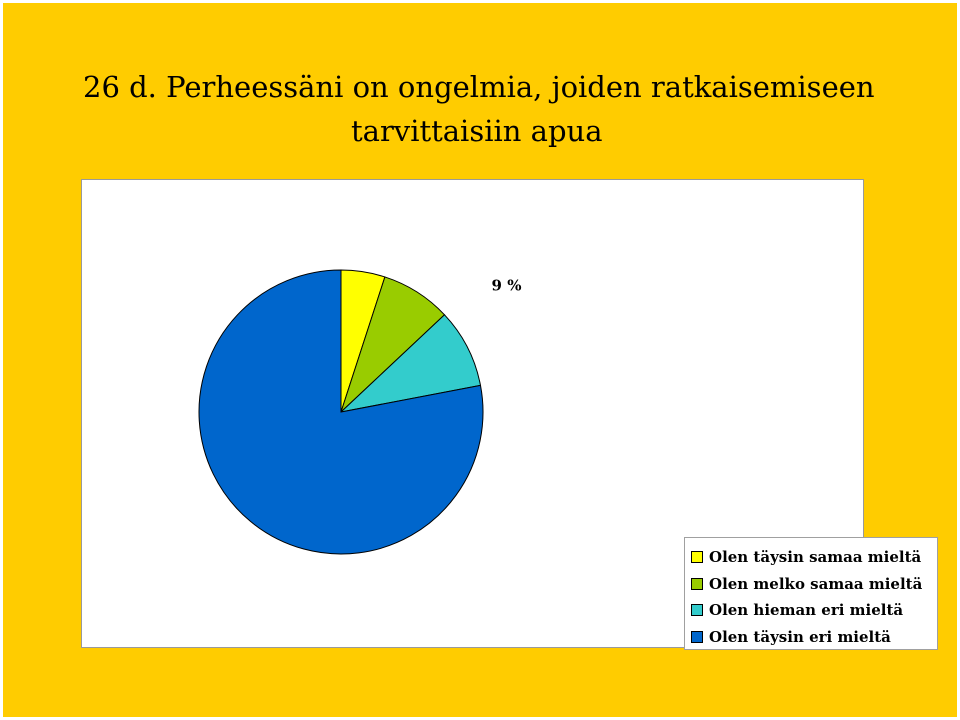  What do you see at coordinates (477, 131) in the screenshot?
I see `slide-title-line-2: tarvittaisiin apua` at bounding box center [477, 131].